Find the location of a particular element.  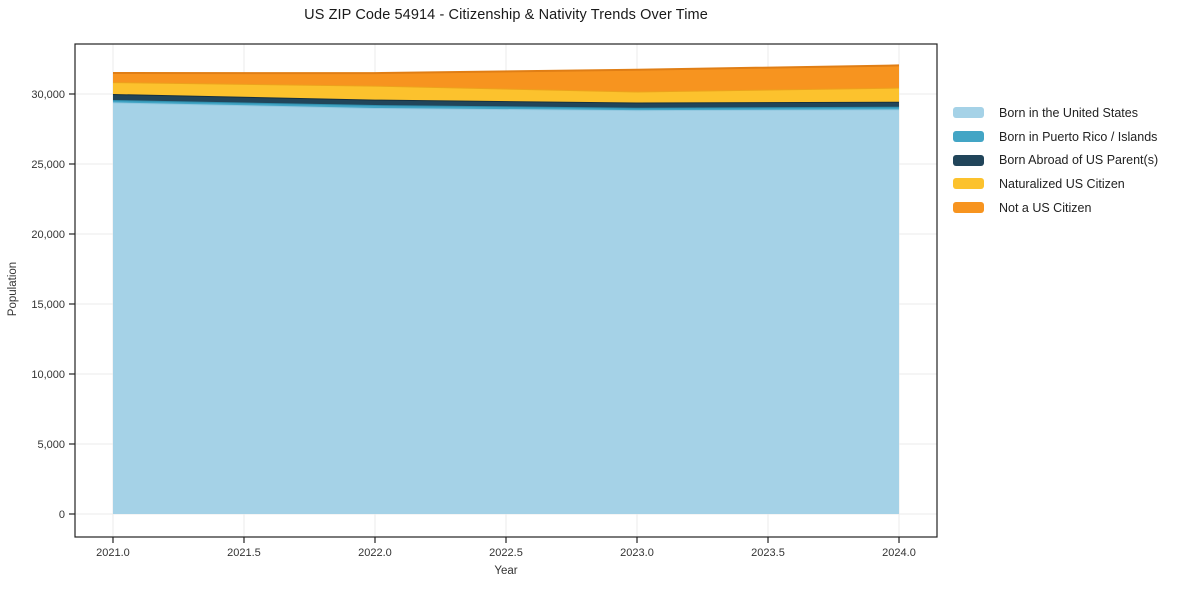

y-tick-label: 0 is located at coordinates (62, 515).